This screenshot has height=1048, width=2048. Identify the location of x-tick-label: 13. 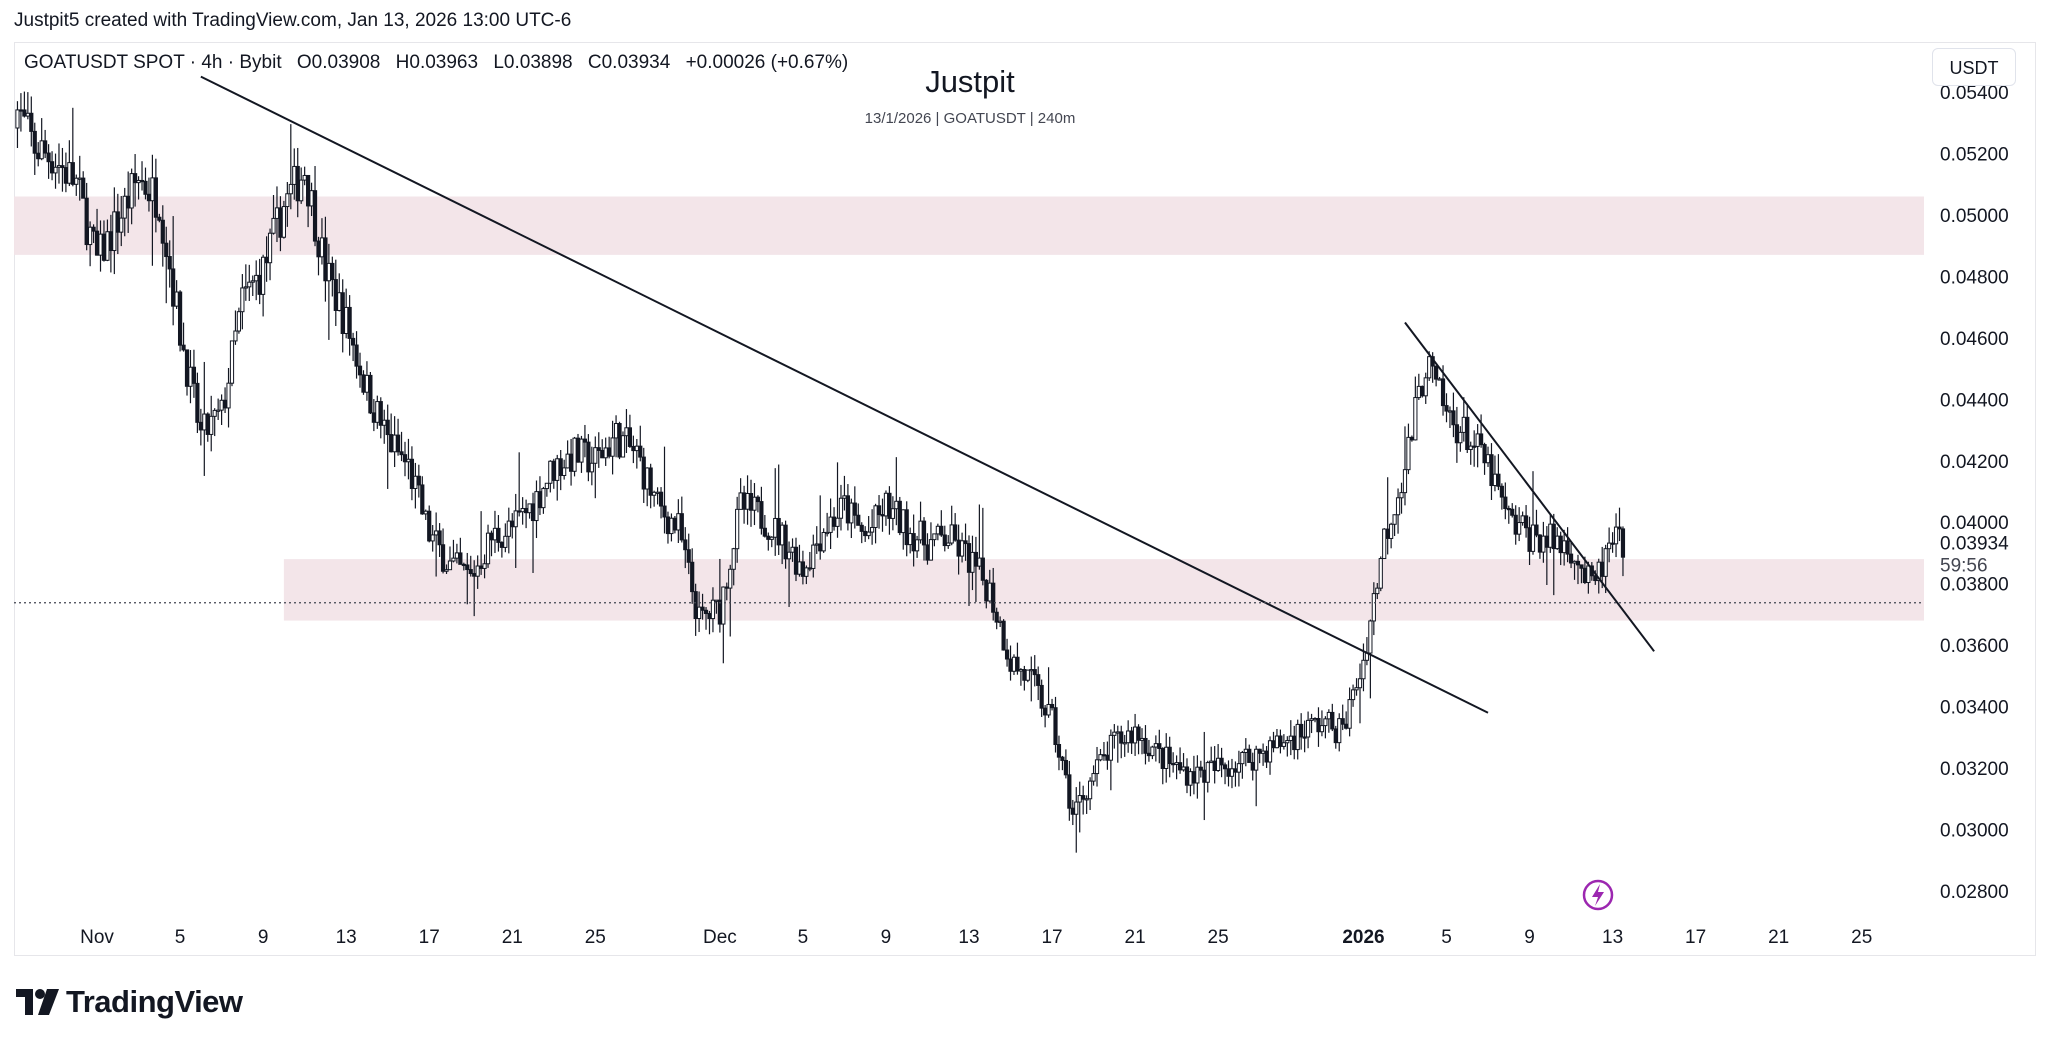
(346, 937).